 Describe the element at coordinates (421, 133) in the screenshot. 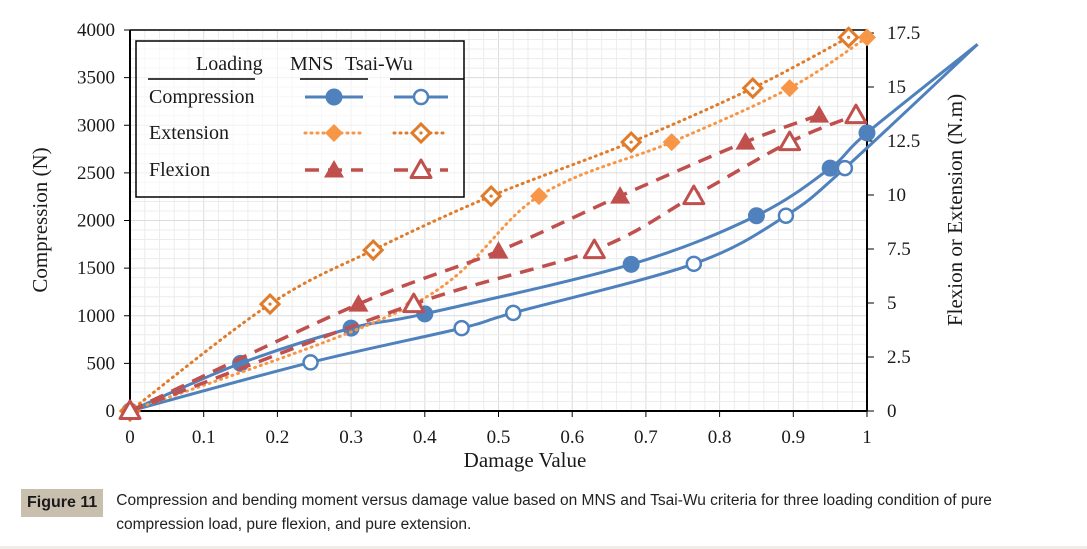

I see `legend-swatch-marker-dot` at that location.